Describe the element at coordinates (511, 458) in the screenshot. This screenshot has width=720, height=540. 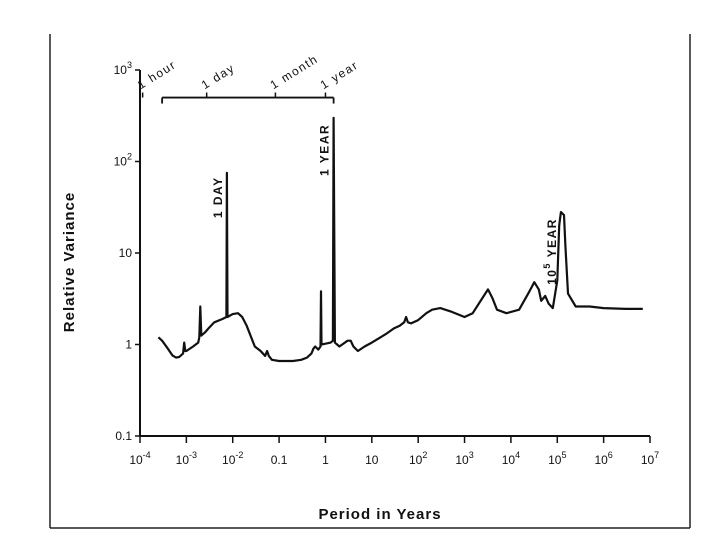
I see `x-tick-label: 10⁴` at that location.